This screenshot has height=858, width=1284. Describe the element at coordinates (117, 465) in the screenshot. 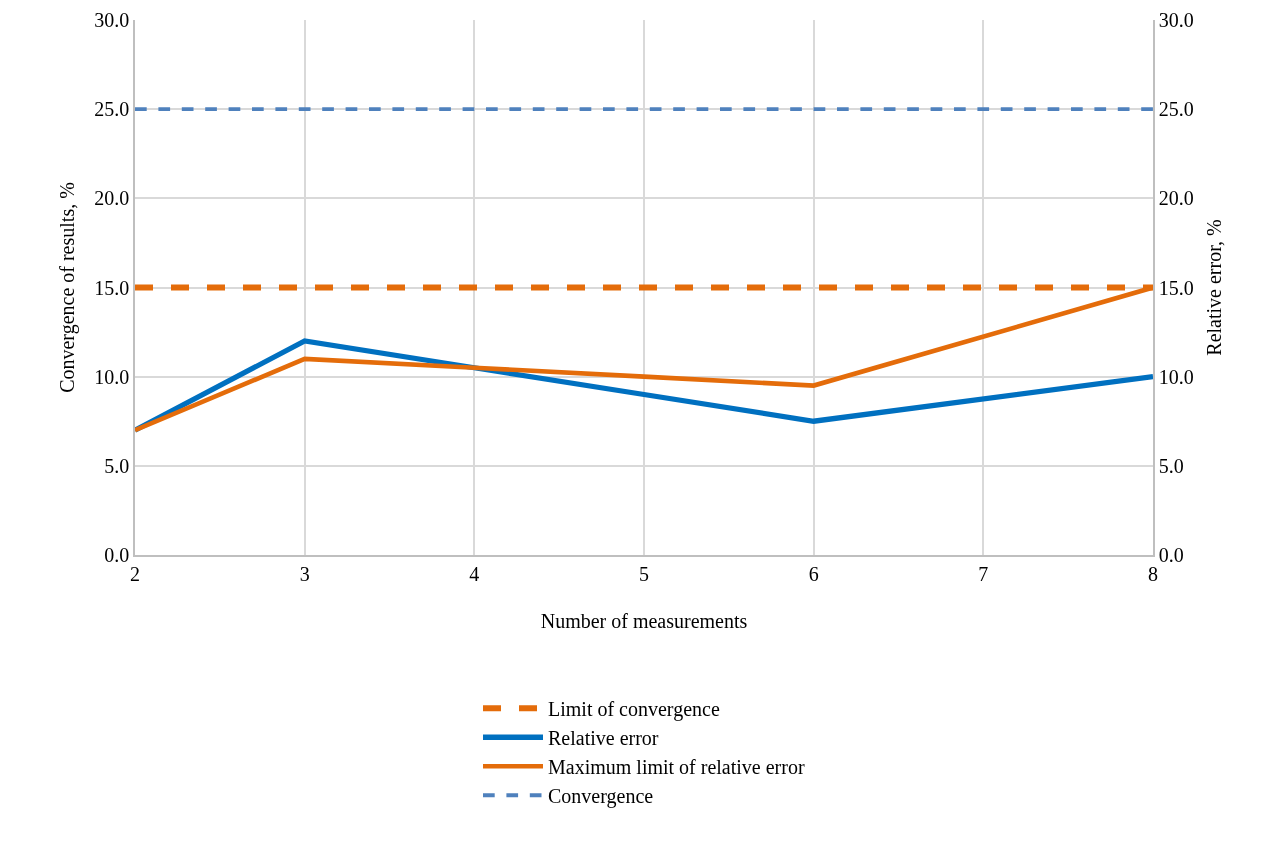

I see `y-tick-label: 5.0` at that location.